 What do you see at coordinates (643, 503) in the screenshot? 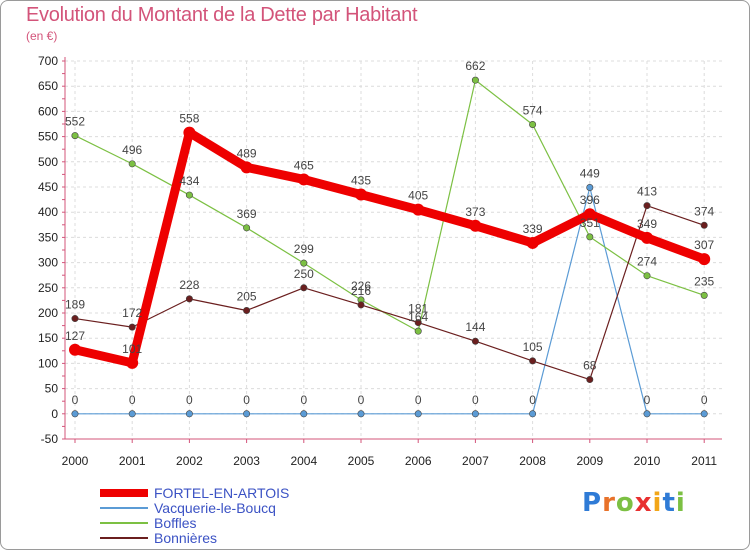
I see `logo-letter: x` at bounding box center [643, 503].